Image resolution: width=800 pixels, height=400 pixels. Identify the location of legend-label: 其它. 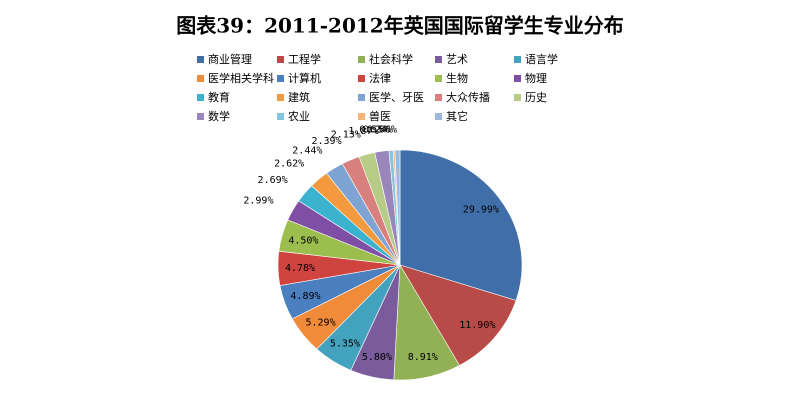
(457, 116).